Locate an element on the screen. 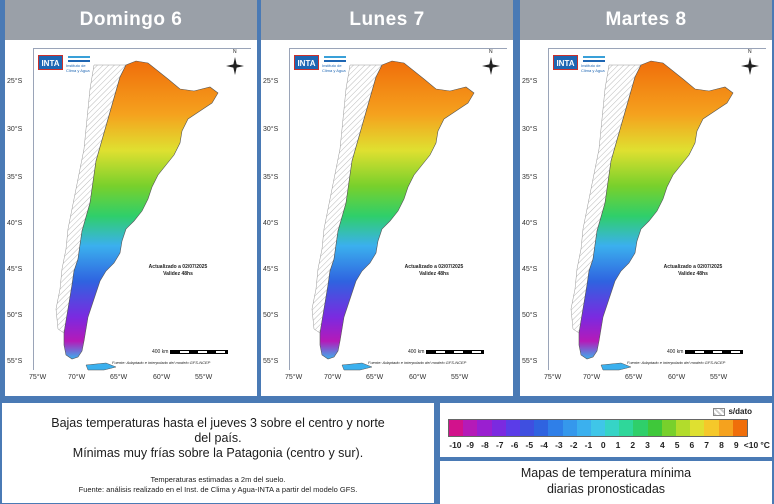 The width and height of the screenshot is (774, 504). legend-value-label: 5 is located at coordinates (677, 445).